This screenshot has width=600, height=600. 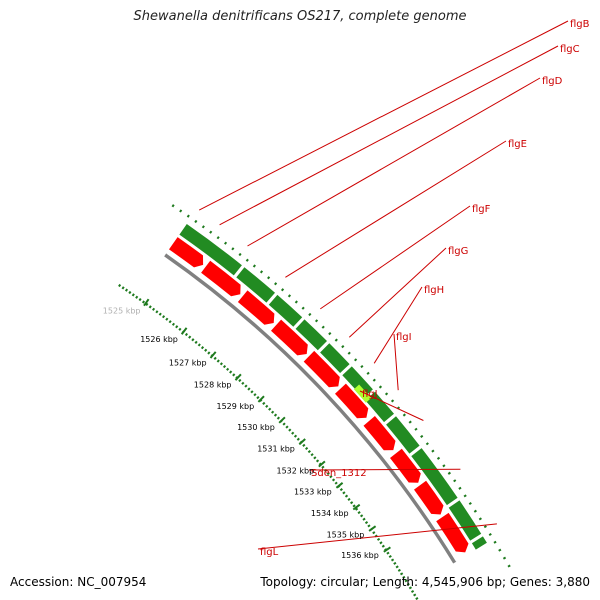 What do you see at coordinates (517, 144) in the screenshot?
I see `gene-label: flgE` at bounding box center [517, 144].